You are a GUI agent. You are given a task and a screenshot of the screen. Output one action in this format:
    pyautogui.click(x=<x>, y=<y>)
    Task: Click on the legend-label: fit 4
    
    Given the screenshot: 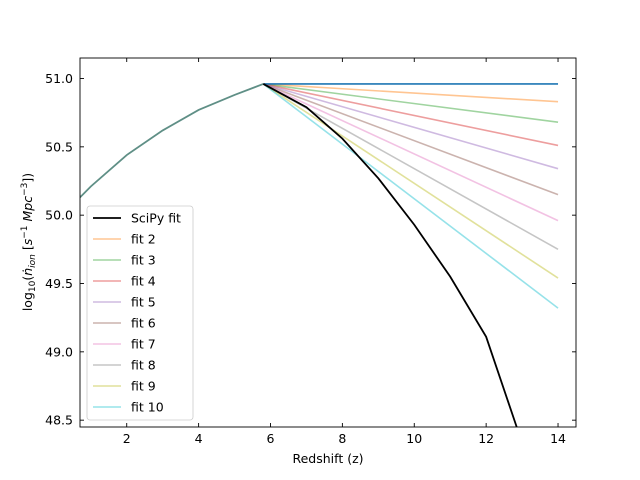 What is the action you would take?
    pyautogui.click(x=143, y=281)
    